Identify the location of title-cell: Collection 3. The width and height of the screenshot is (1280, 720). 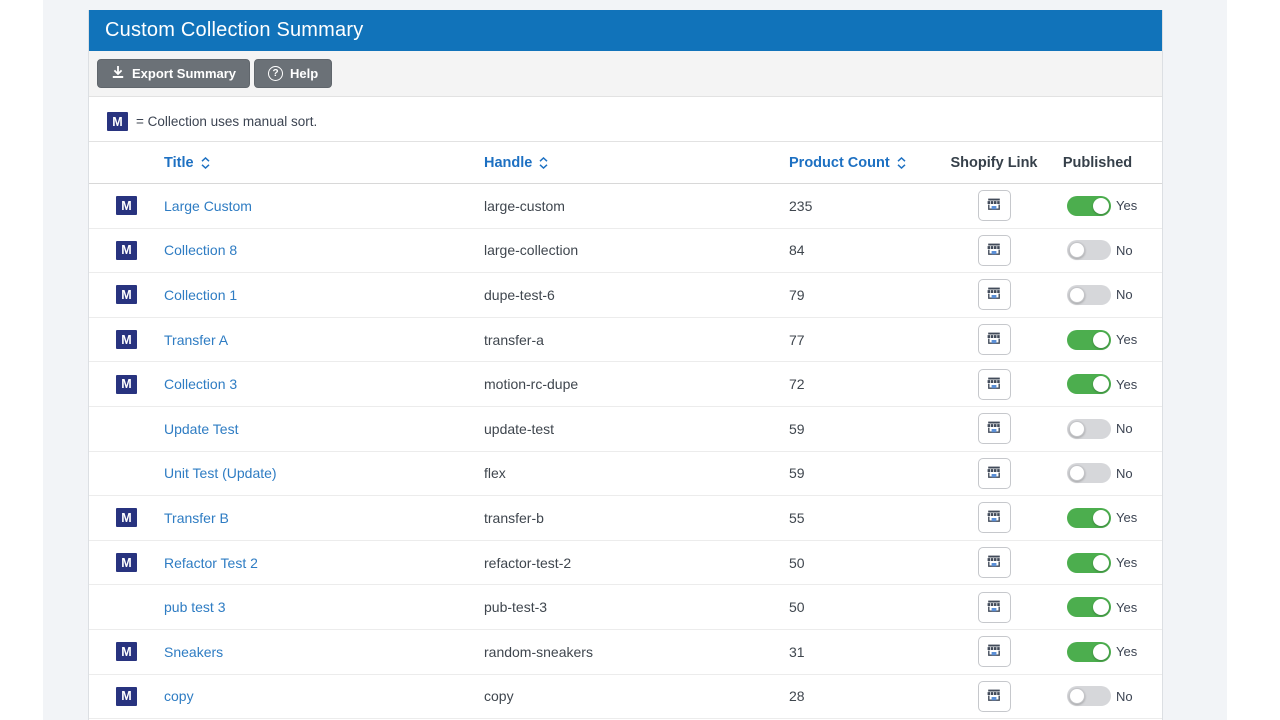
(324, 384).